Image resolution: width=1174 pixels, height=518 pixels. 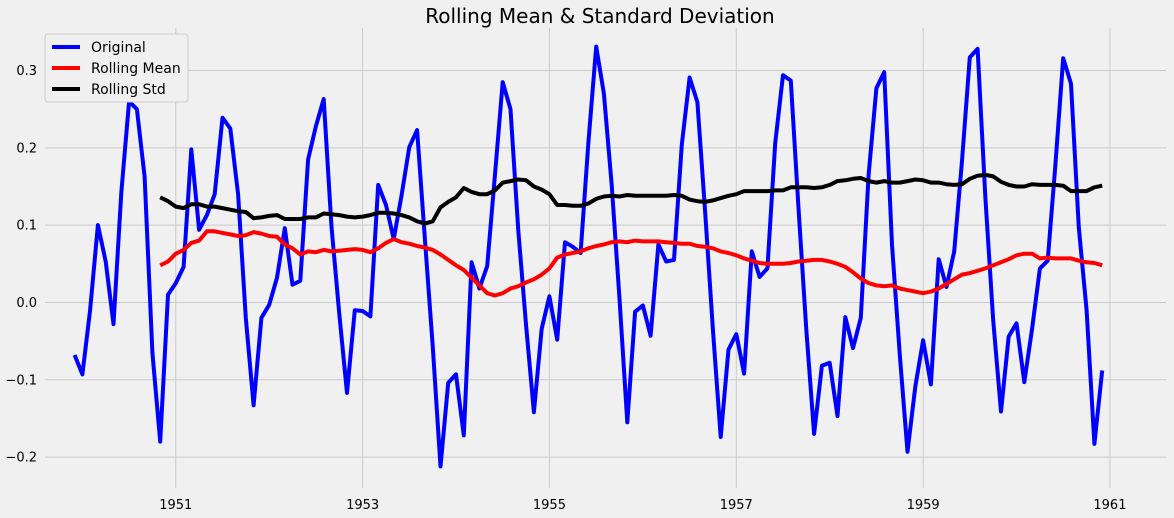 What do you see at coordinates (26, 226) in the screenshot?
I see `y-tick-label: 0.1` at bounding box center [26, 226].